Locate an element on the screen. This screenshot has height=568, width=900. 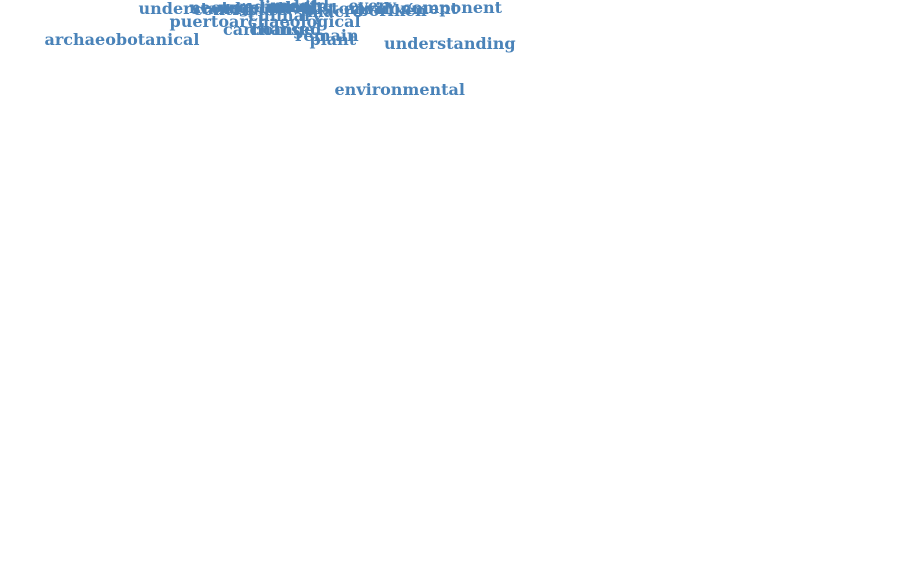
word-contribute: contribute is located at coordinates (240, 9).